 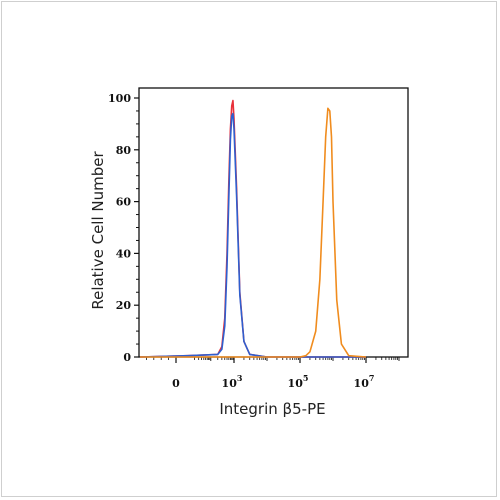 I want to click on y-axis-label: Relative Cell Number, so click(x=98, y=230).